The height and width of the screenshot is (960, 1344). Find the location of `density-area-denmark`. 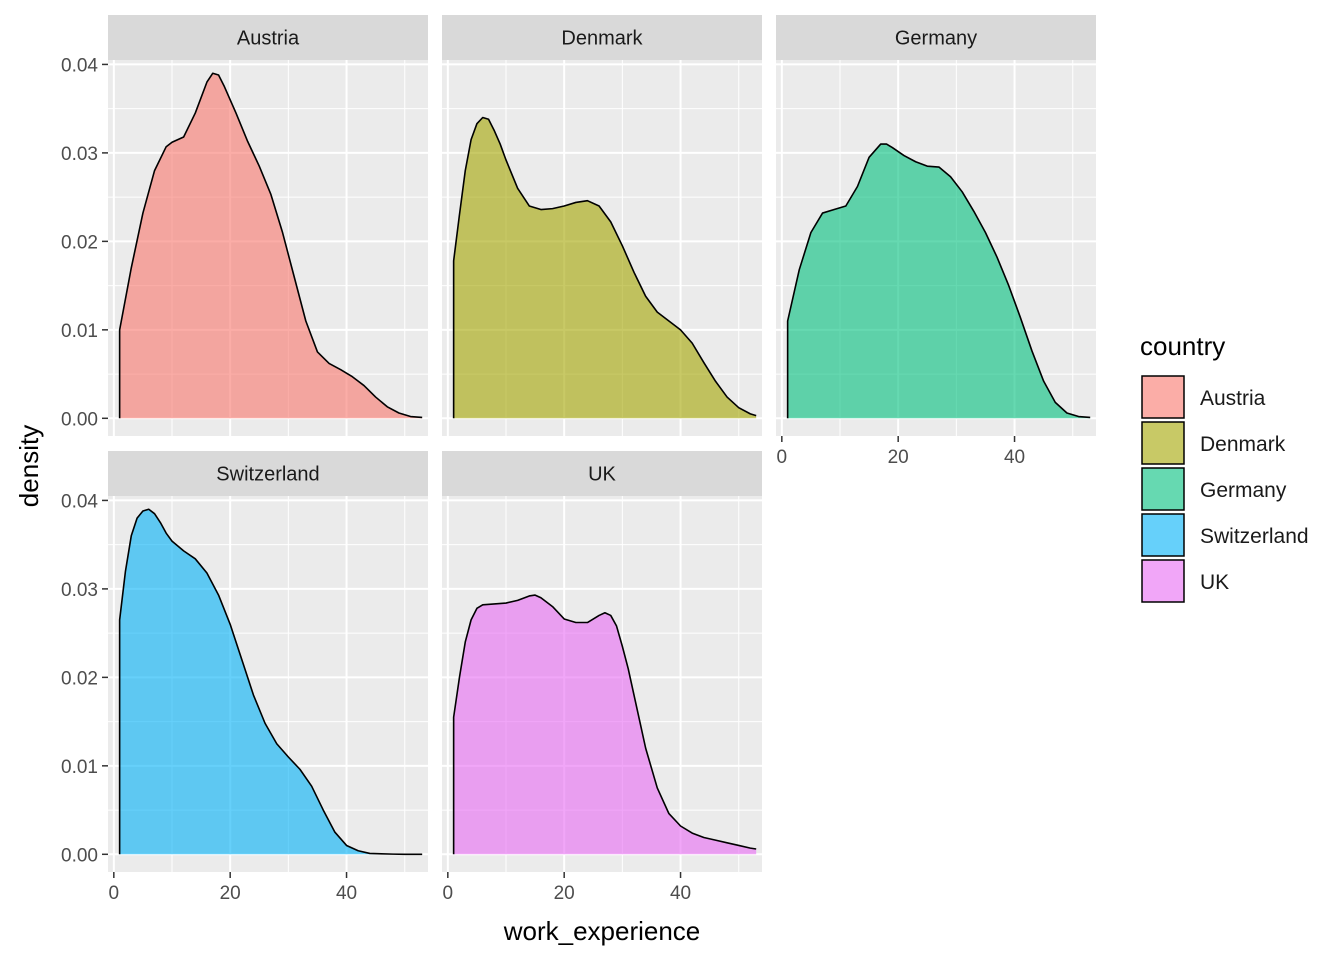

density-area-denmark is located at coordinates (605, 268).